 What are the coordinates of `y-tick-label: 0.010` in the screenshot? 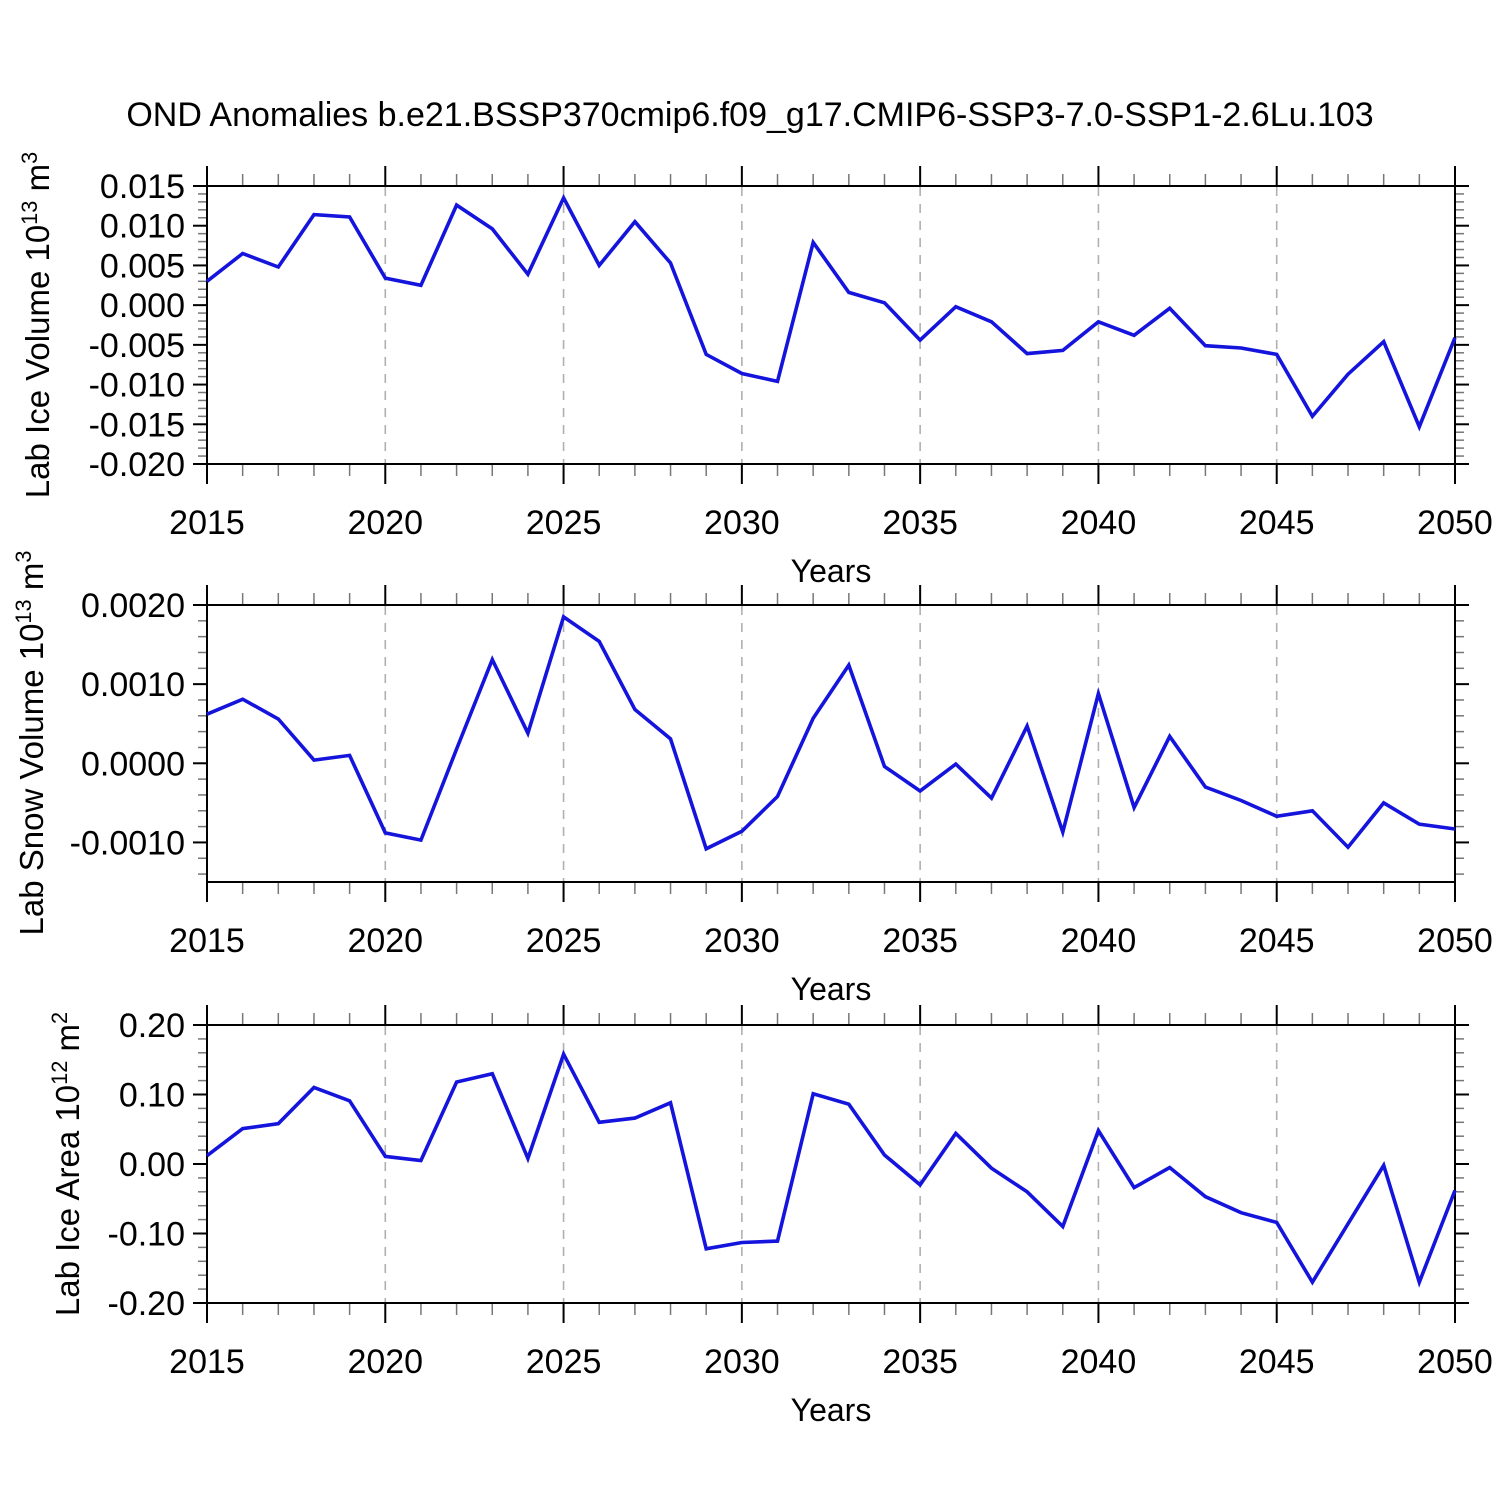 It's located at (142, 227).